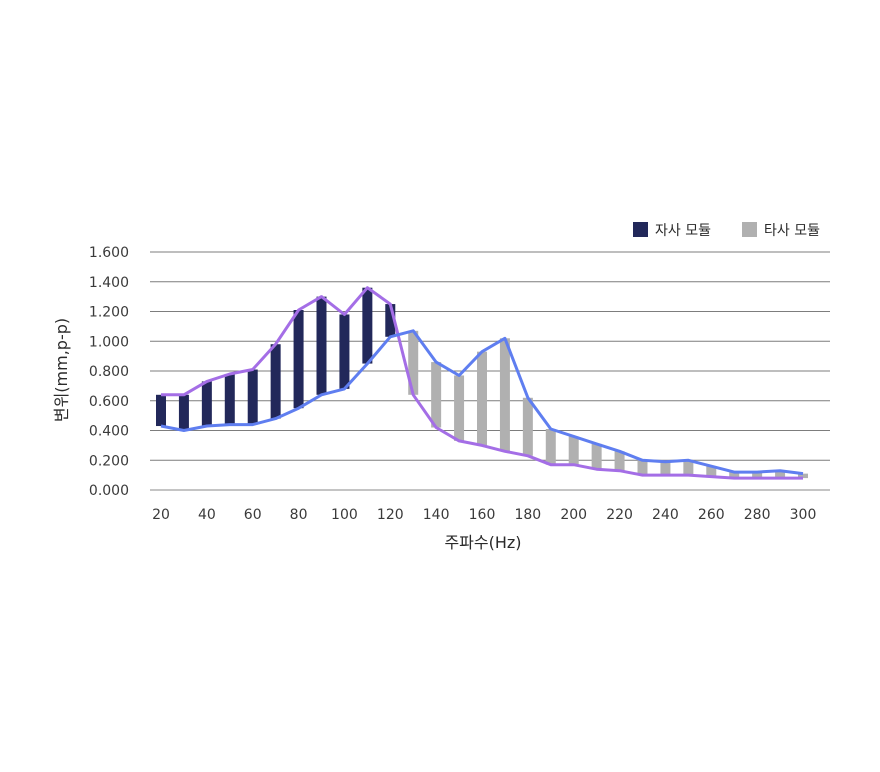  Describe the element at coordinates (109, 402) in the screenshot. I see `y-tick-label: 0.600` at that location.